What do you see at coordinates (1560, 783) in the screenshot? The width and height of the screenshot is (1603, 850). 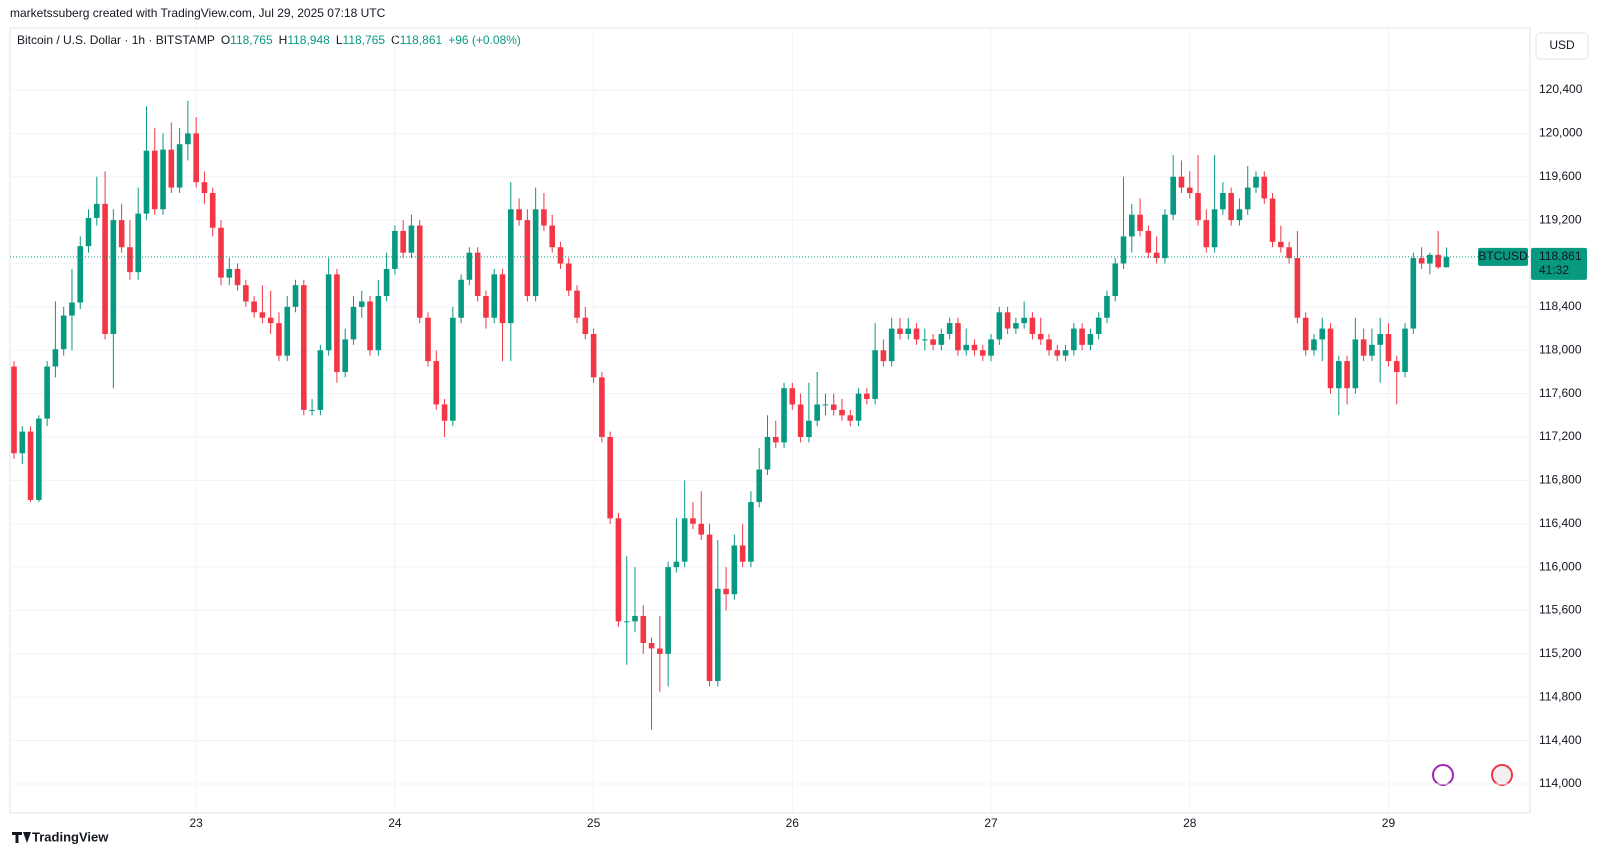 I see `y-tick-label: 114,000` at bounding box center [1560, 783].